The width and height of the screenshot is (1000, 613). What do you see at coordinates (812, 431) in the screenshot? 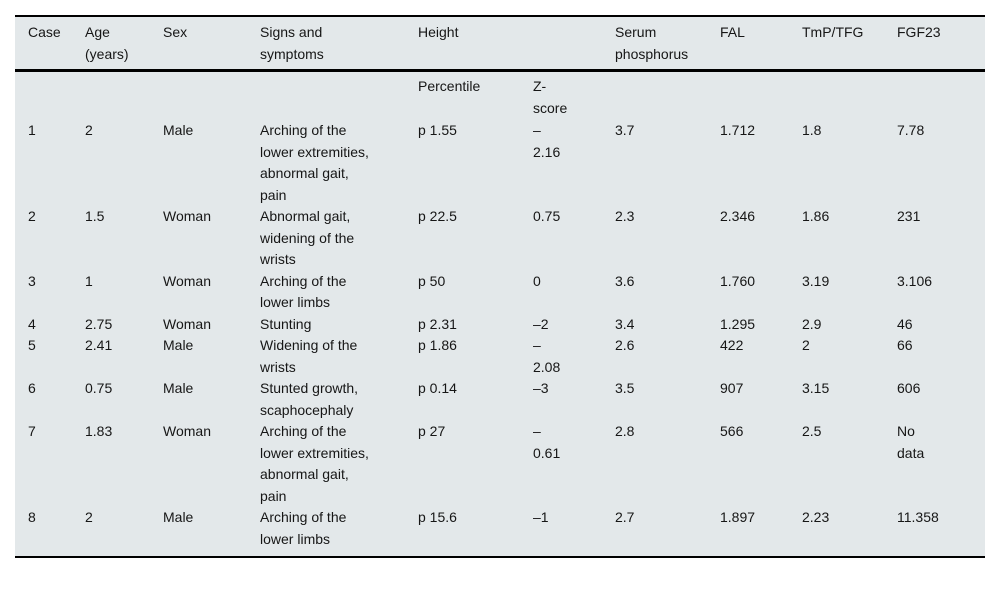
I see `cell-tmp-tfg: 2.5` at bounding box center [812, 431].